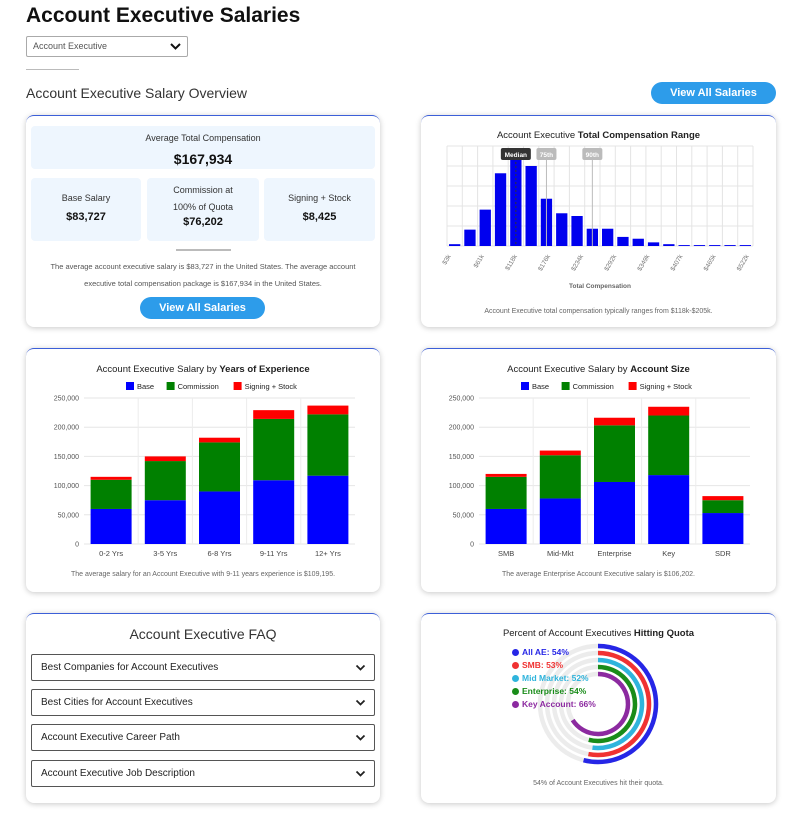 This screenshot has width=801, height=823. Describe the element at coordinates (165, 553) in the screenshot. I see `x-tick-label: 3-5 Yrs` at that location.